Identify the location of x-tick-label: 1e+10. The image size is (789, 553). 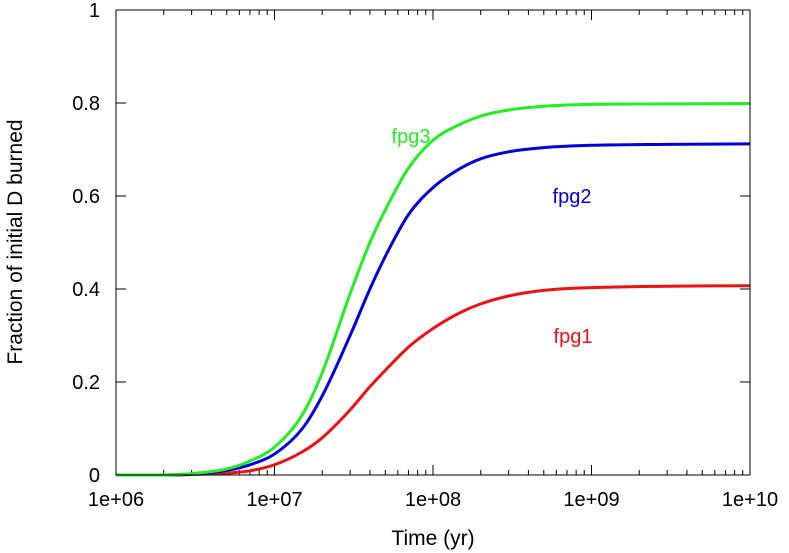
(750, 500).